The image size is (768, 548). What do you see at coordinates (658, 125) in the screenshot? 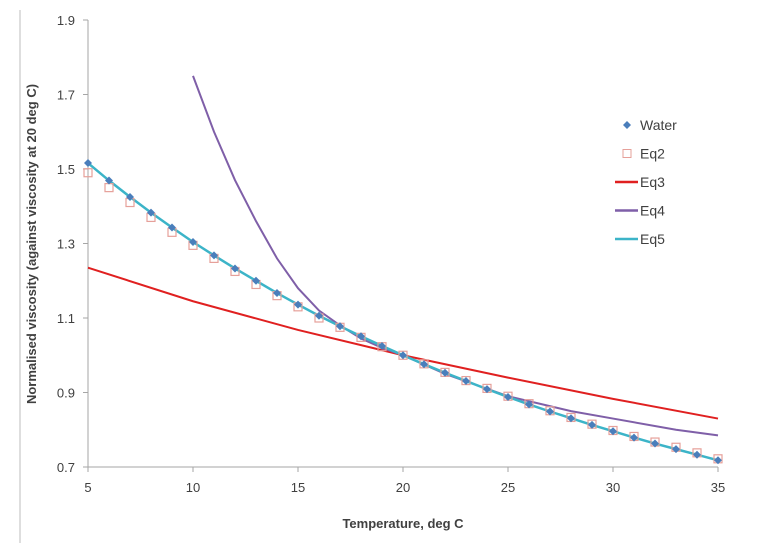
I see `legend-label: Water` at bounding box center [658, 125].